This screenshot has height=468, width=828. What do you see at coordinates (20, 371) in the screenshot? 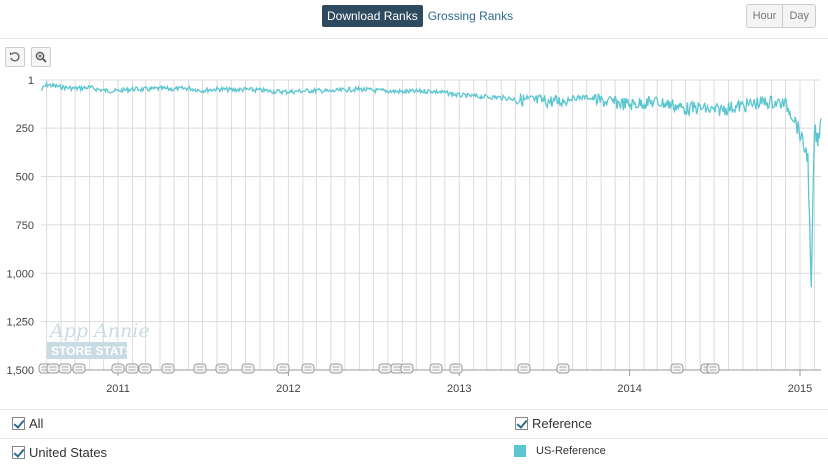
I see `y-tick-label: 1,500` at bounding box center [20, 371].